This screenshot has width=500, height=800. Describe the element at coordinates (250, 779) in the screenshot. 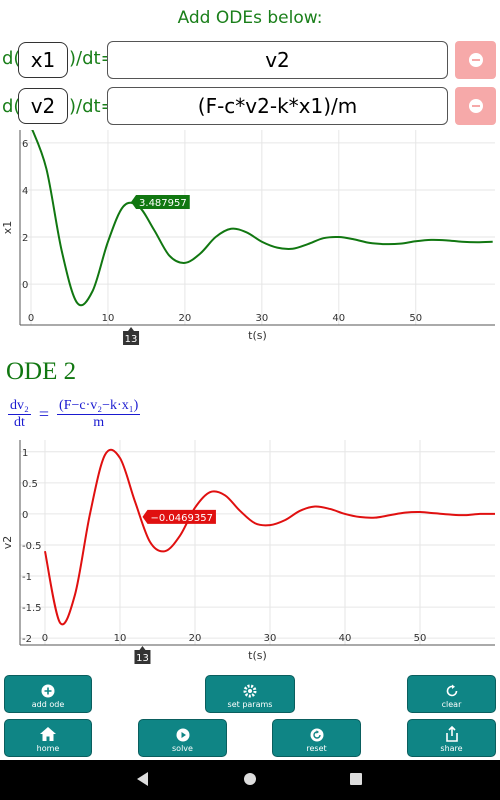

I see `nav-home` at that location.